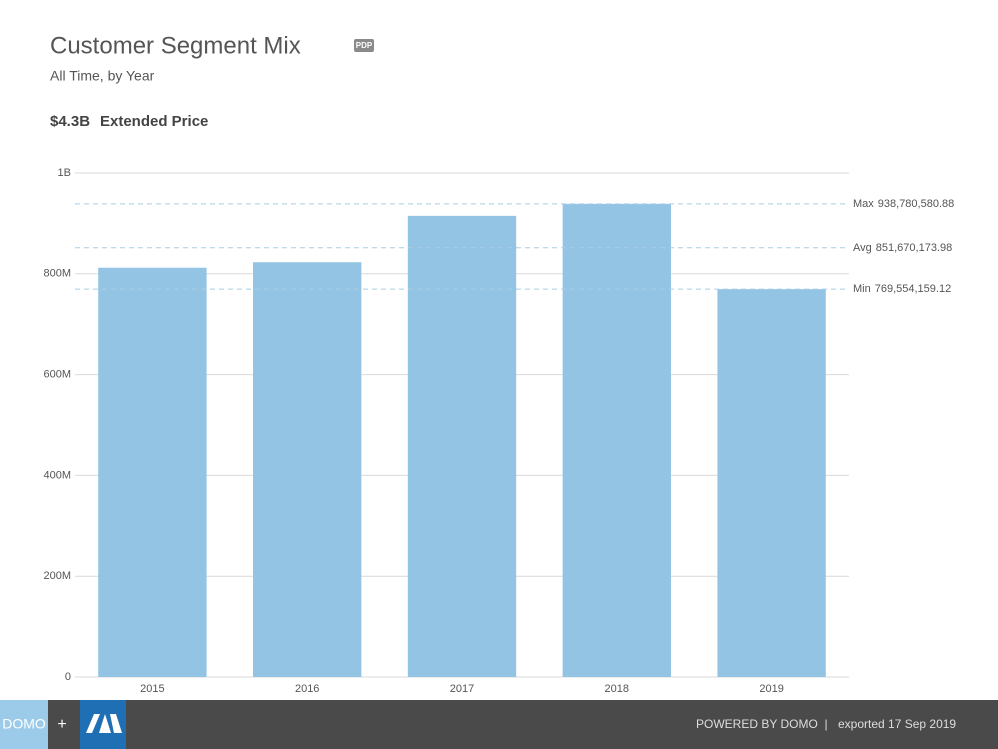 Image resolution: width=998 pixels, height=749 pixels. What do you see at coordinates (757, 724) in the screenshot?
I see `powered-by: POWERED BY DOMO` at bounding box center [757, 724].